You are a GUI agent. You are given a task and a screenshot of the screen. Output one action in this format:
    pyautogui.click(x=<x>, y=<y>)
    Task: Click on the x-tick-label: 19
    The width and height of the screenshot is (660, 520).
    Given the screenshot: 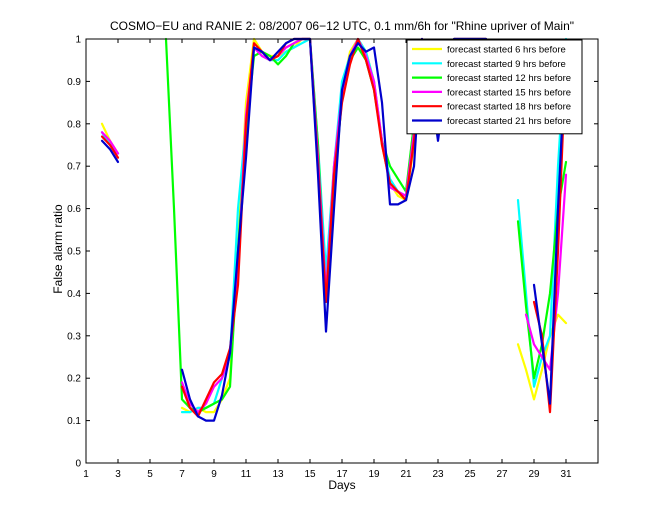 What is the action you would take?
    pyautogui.click(x=374, y=474)
    